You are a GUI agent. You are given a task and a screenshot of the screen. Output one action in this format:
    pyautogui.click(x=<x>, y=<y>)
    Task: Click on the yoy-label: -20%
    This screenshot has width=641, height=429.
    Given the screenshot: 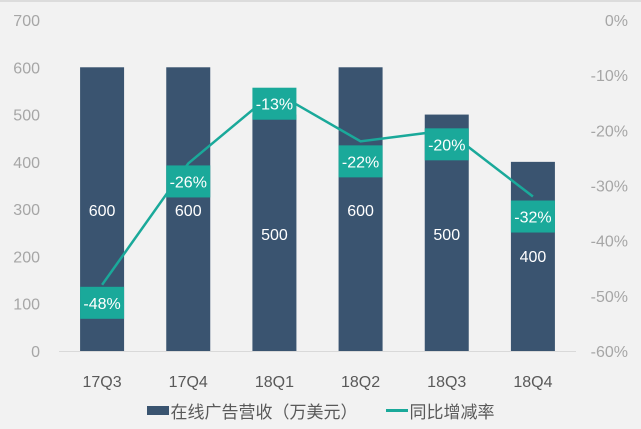 What is the action you would take?
    pyautogui.click(x=446, y=145)
    